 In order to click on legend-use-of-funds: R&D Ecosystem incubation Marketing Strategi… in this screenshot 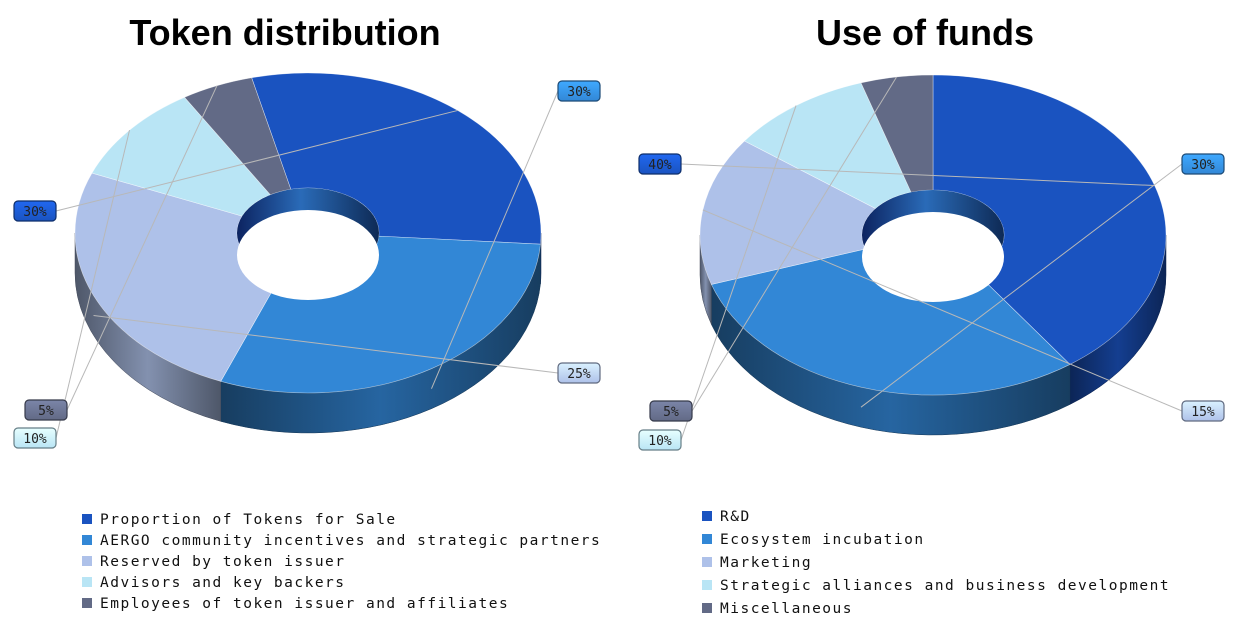, I will do `click(936, 563)`.